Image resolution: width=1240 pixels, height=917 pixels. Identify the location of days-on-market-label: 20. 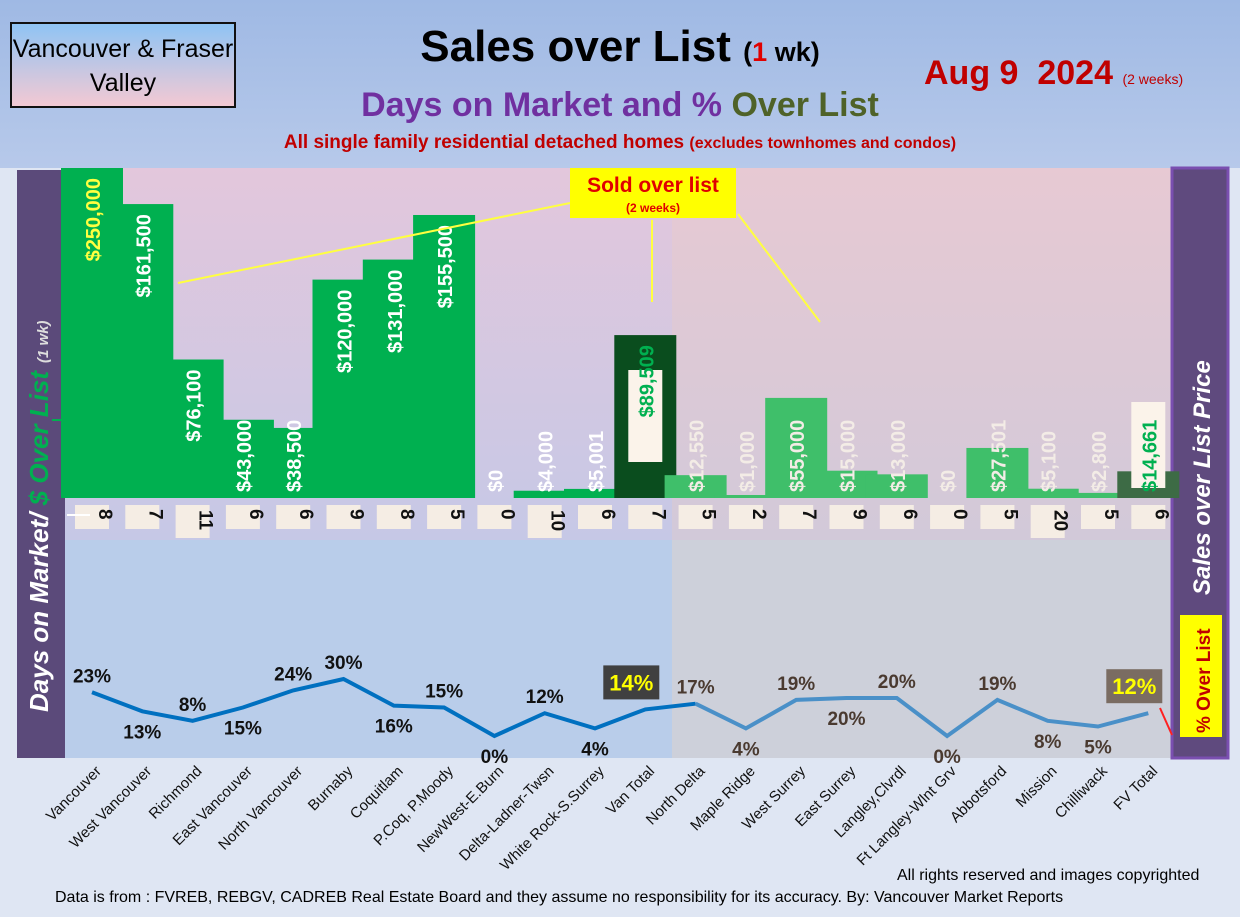
(1060, 520).